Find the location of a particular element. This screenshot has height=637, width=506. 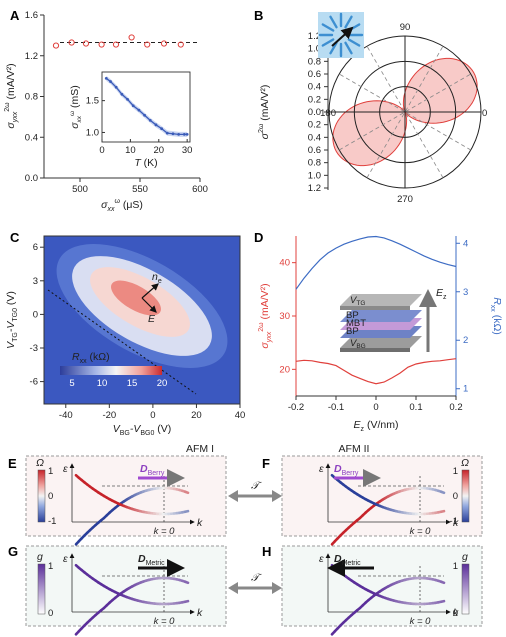

panel-label-d: D is located at coordinates (258, 237).